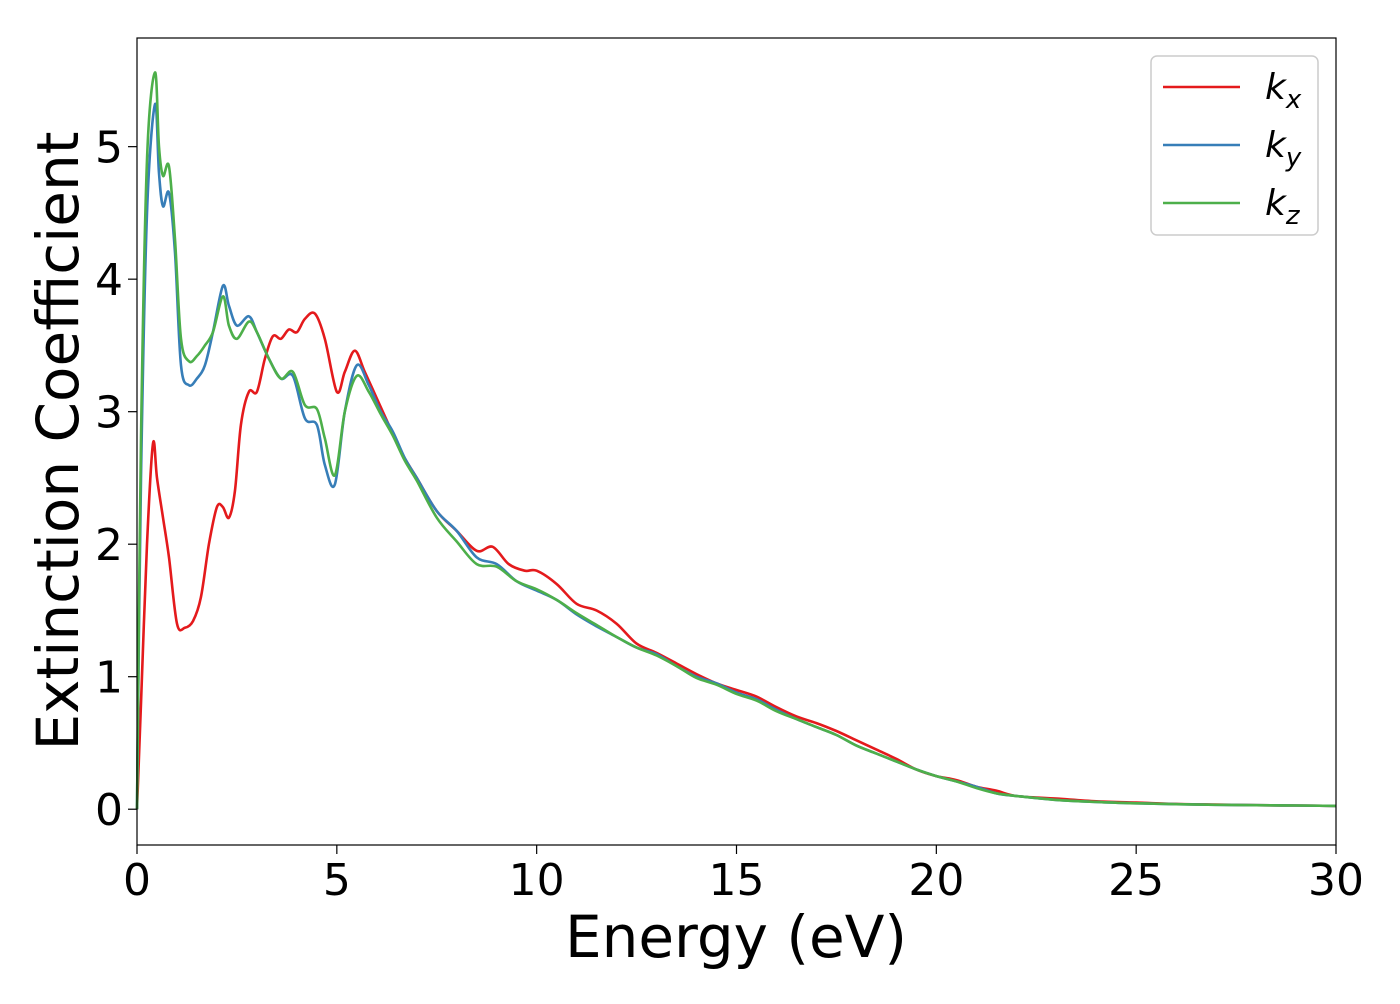 This screenshot has height=1004, width=1400. Describe the element at coordinates (1283, 149) in the screenshot. I see `legend-label-ky: ky` at that location.